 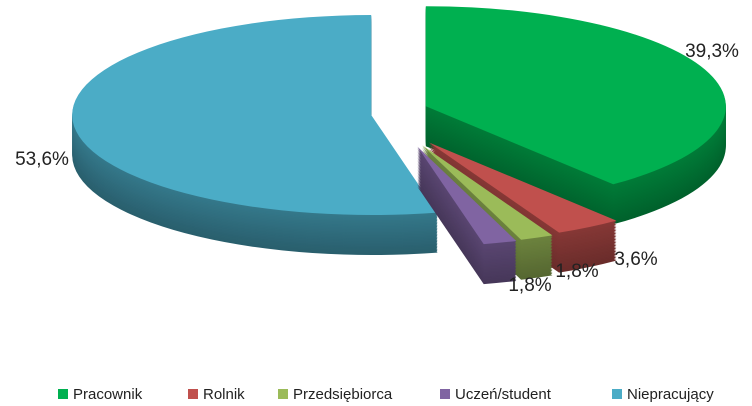 I want to click on legend-label: Niepracujący, so click(x=670, y=394).